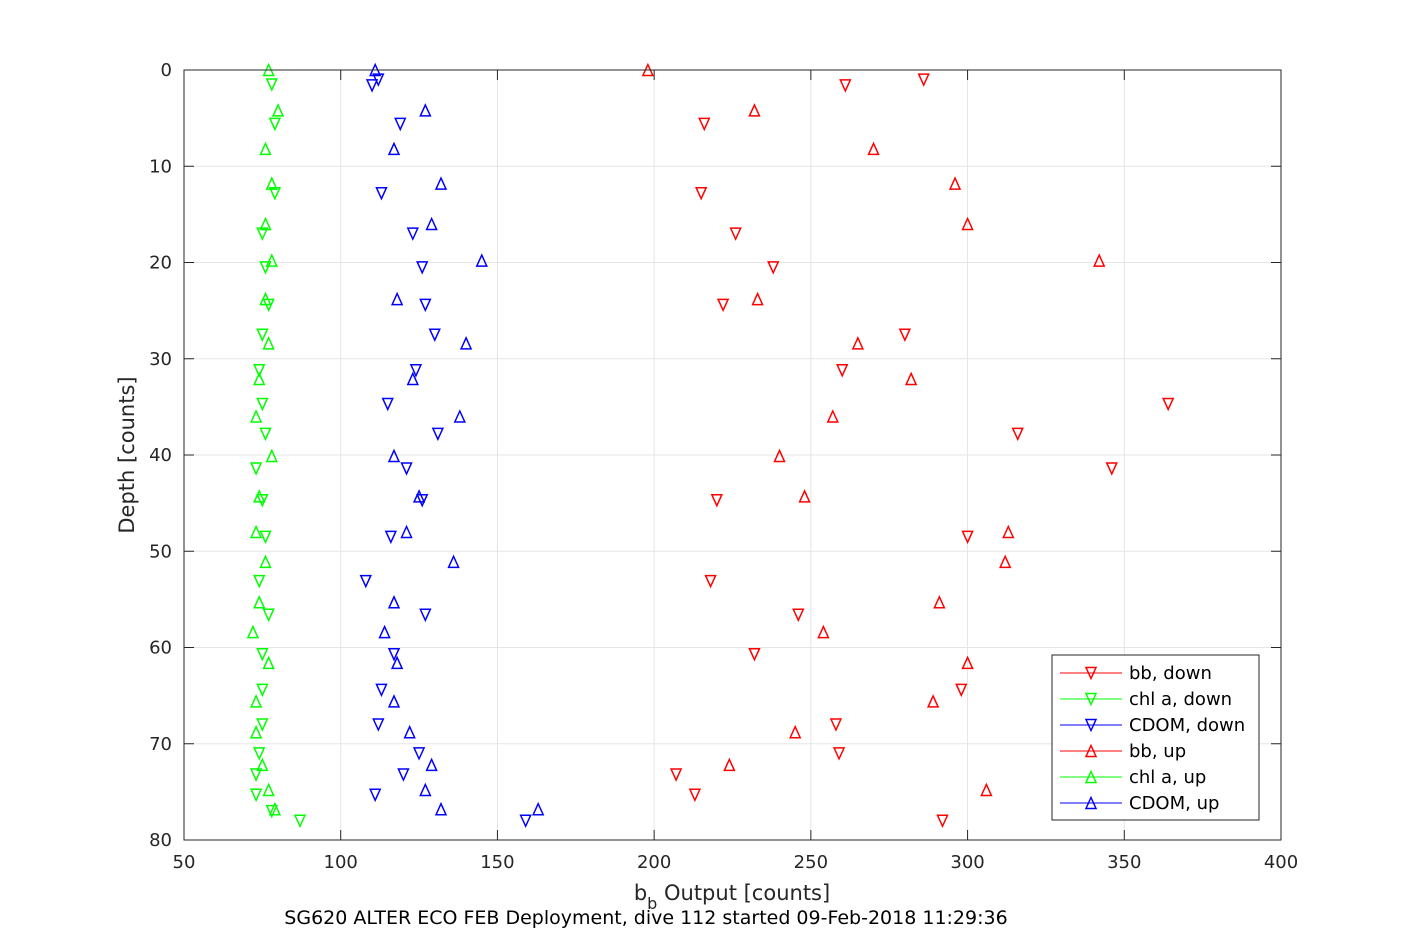  Describe the element at coordinates (811, 862) in the screenshot. I see `x-tick-label: 250` at that location.